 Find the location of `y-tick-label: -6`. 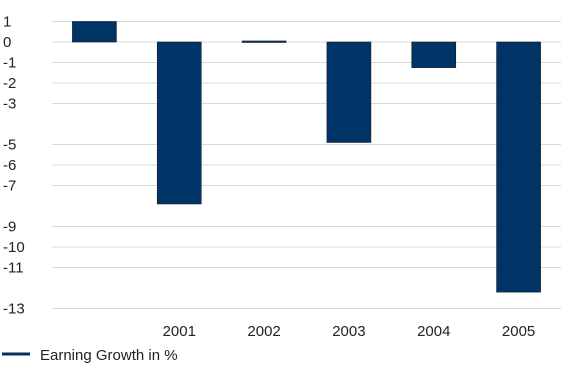

y-tick-label: -6 is located at coordinates (9, 165).